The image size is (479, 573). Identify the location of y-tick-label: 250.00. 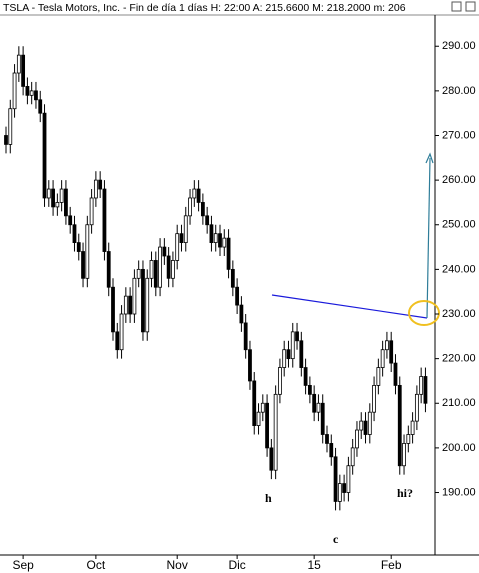
(459, 225).